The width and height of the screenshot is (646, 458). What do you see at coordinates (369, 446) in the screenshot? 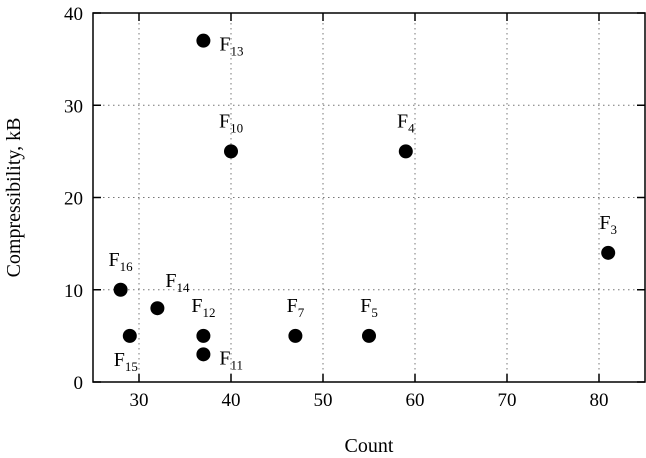
I see `x-axis-label: Count` at bounding box center [369, 446].